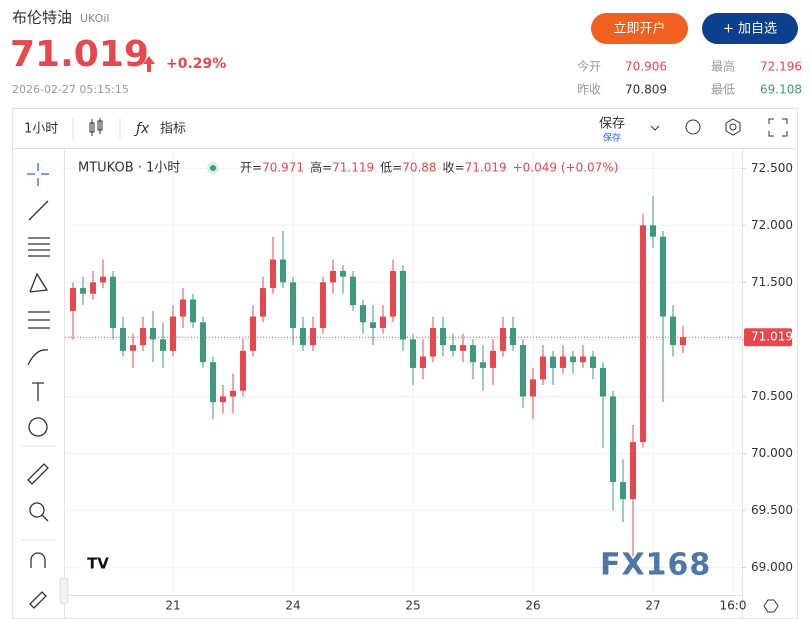 The width and height of the screenshot is (810, 619). I want to click on status-dot, so click(213, 168).